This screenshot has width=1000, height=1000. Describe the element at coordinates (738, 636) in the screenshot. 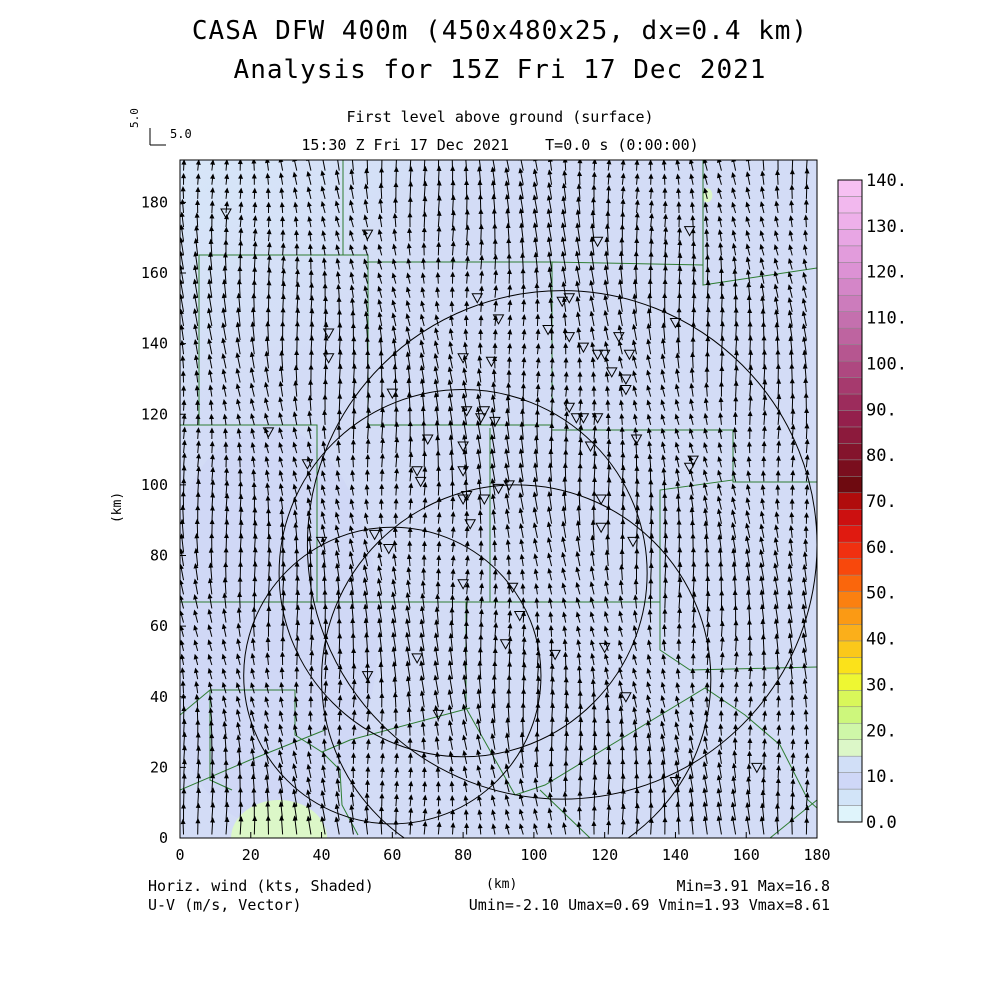

I see `county-line` at that location.